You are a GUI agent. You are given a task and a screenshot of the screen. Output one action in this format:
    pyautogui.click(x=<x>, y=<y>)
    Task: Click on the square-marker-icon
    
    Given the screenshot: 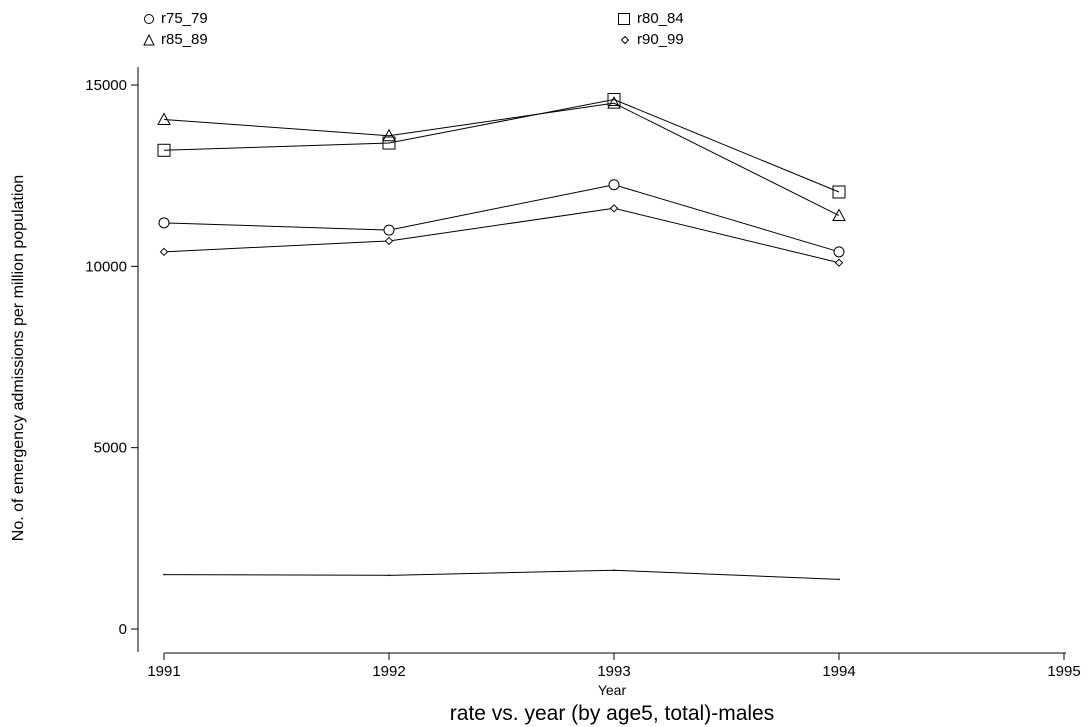 What is the action you would take?
    pyautogui.click(x=624, y=18)
    